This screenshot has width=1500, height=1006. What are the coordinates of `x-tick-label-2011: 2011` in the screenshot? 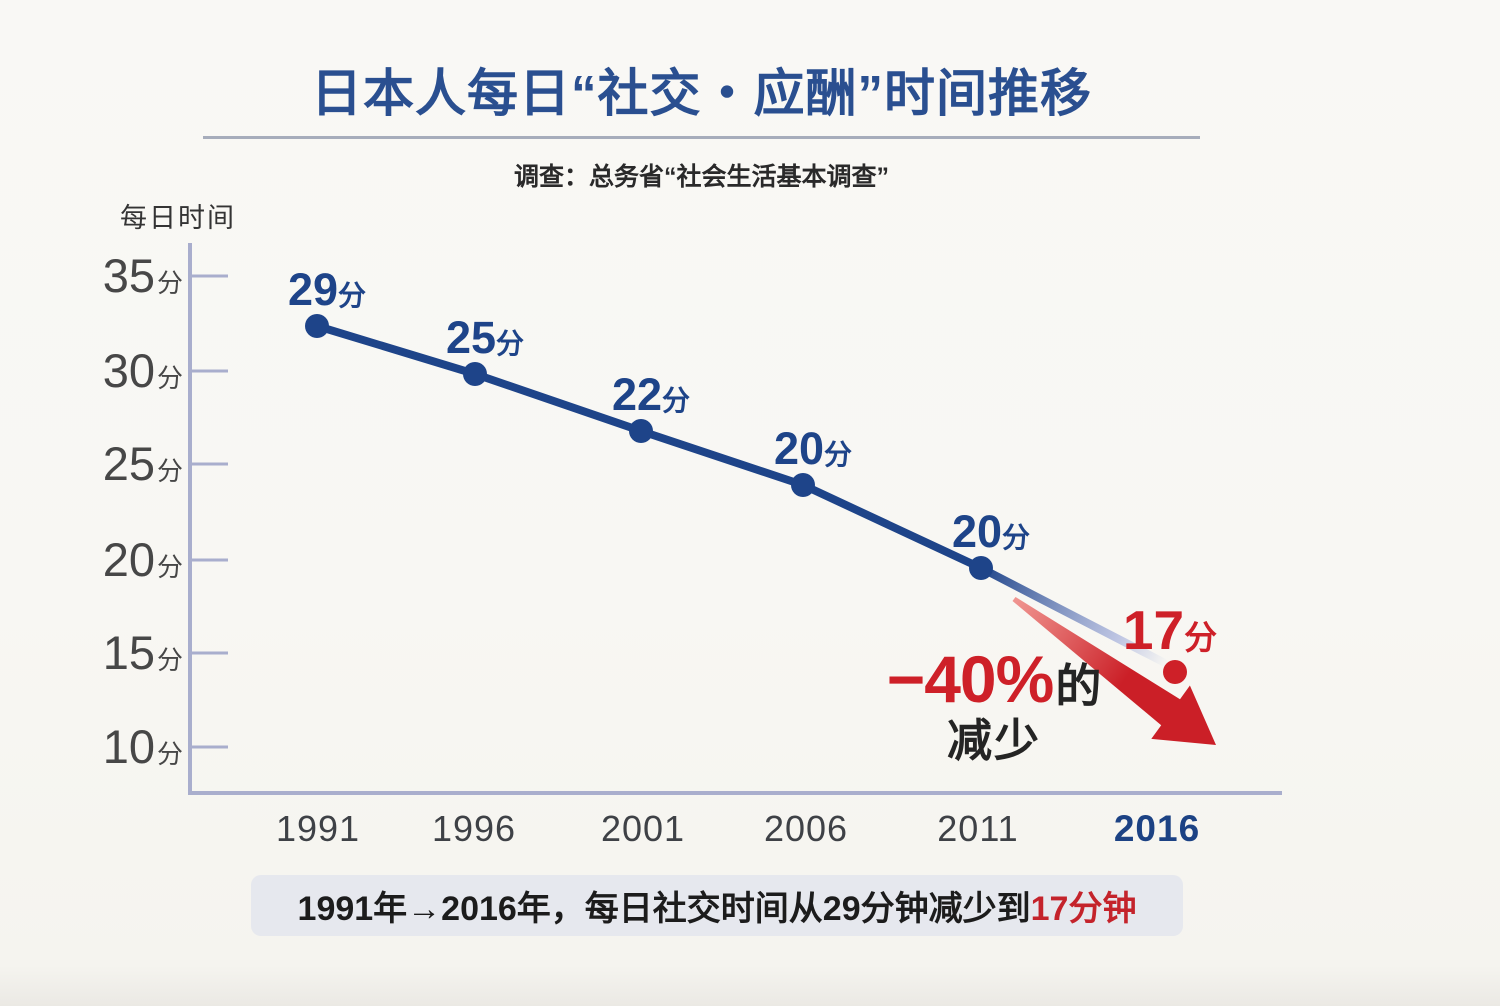 It's located at (978, 828).